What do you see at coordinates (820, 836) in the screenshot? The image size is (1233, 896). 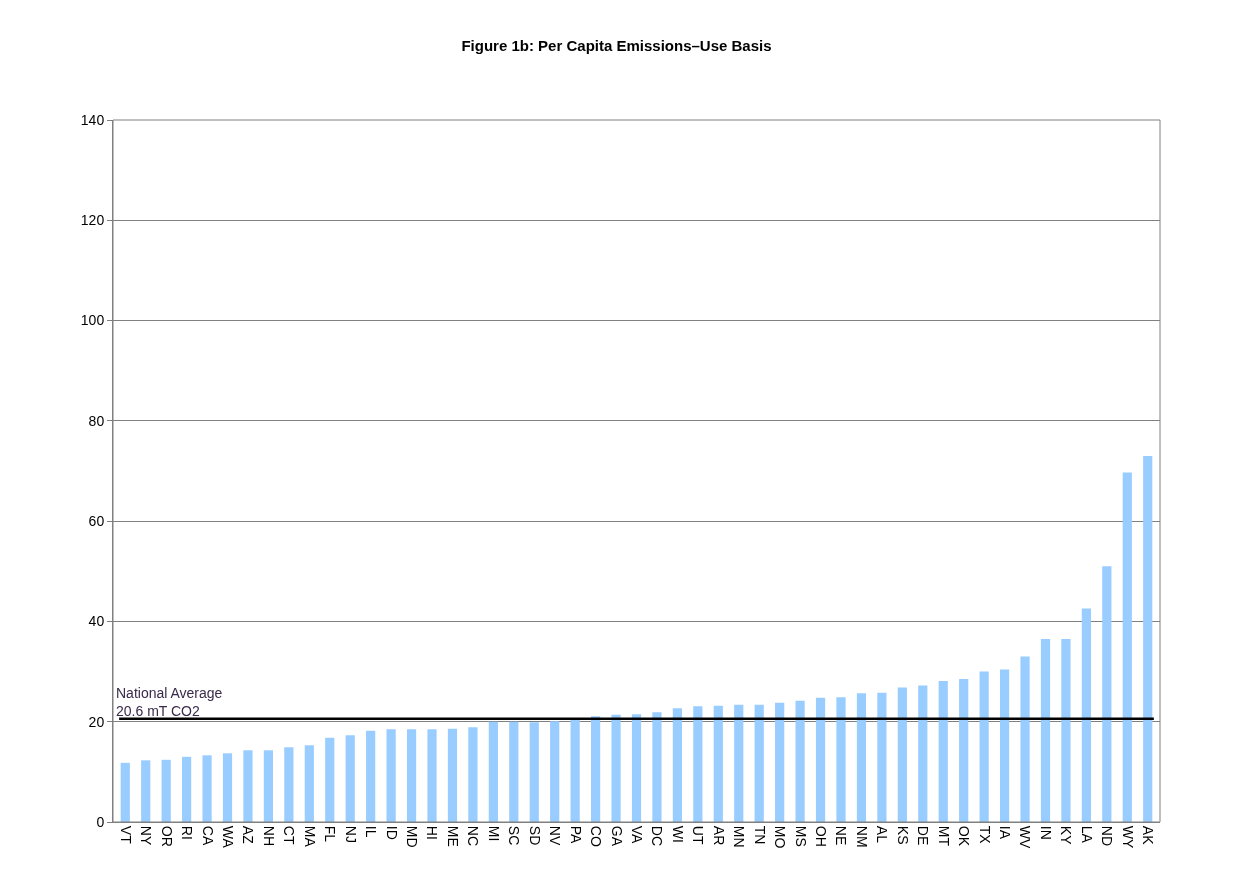 I see `x-tick-label: OH` at bounding box center [820, 836].